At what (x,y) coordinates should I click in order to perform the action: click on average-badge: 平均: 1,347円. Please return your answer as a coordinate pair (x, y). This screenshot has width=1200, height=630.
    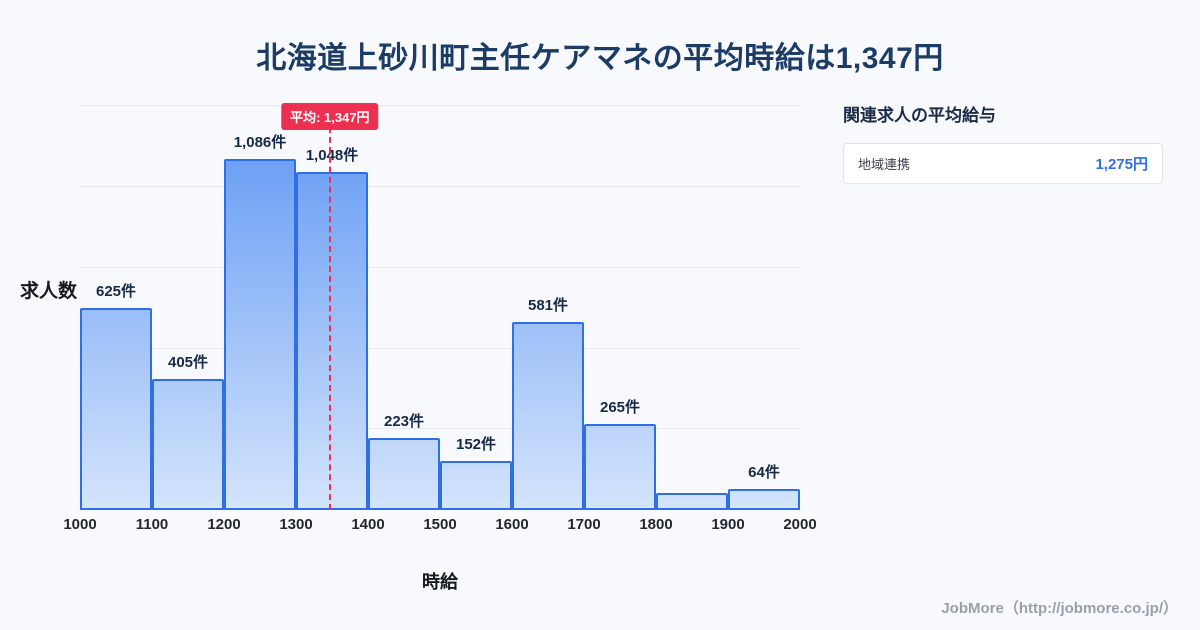
    Looking at the image, I should click on (330, 116).